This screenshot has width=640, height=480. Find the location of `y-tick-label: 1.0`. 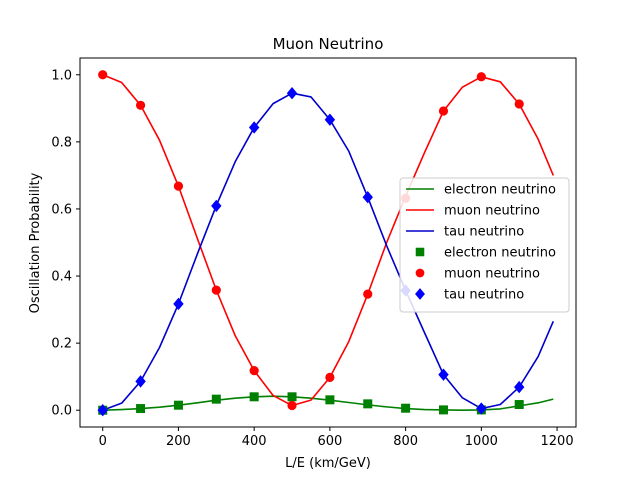

y-tick-label: 1.0 is located at coordinates (61, 75).